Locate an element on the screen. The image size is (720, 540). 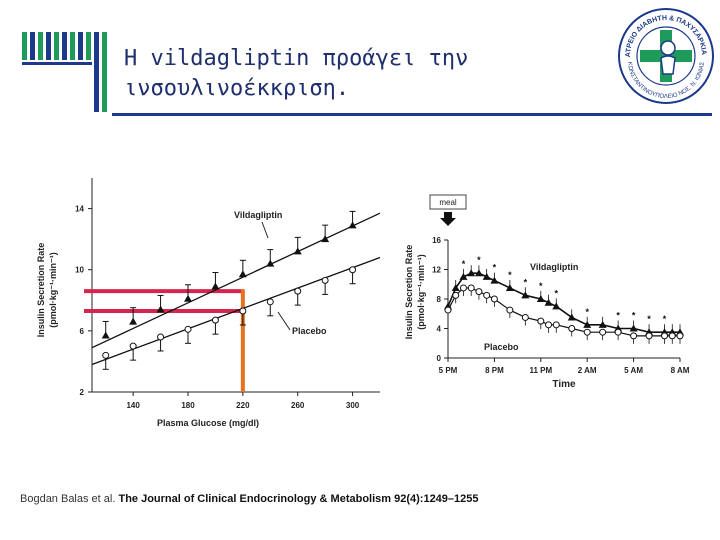
chart1-placebo-pointer is located at coordinates (284, 321).